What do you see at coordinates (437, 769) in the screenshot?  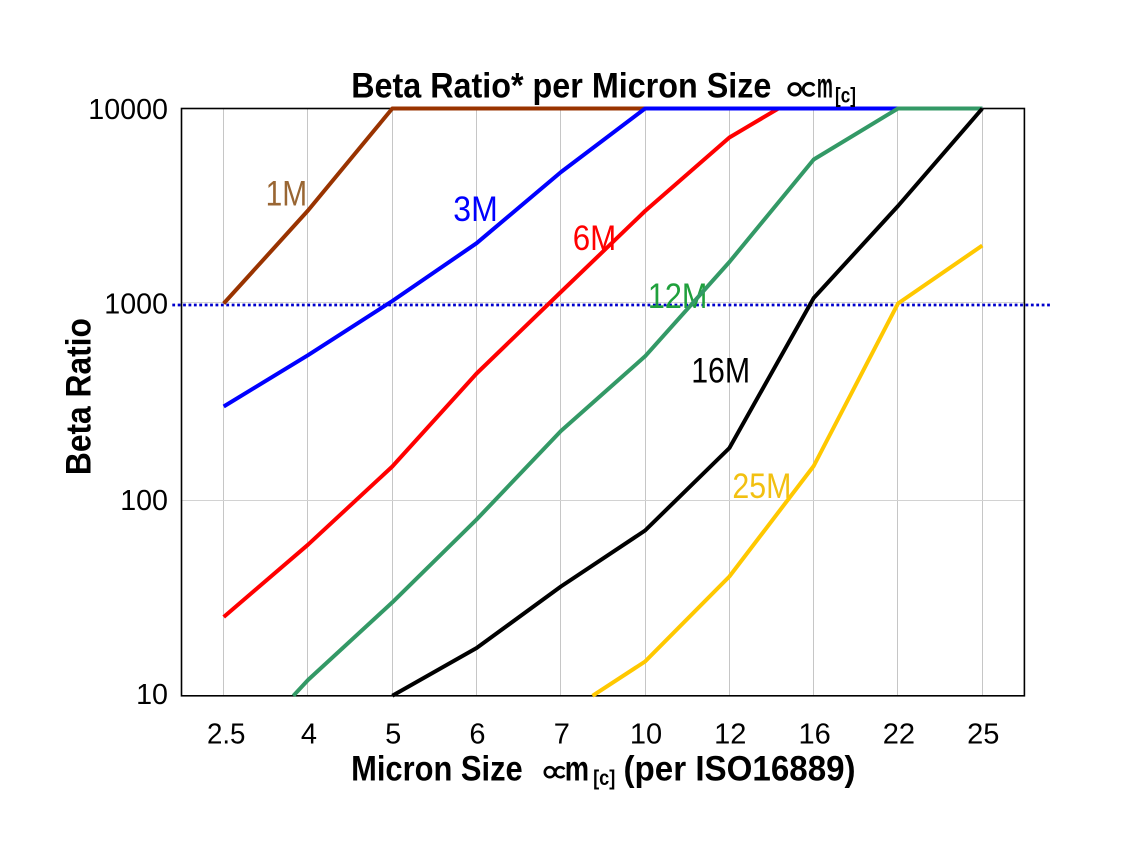 I see `svg-text: Micron Size` at bounding box center [437, 769].